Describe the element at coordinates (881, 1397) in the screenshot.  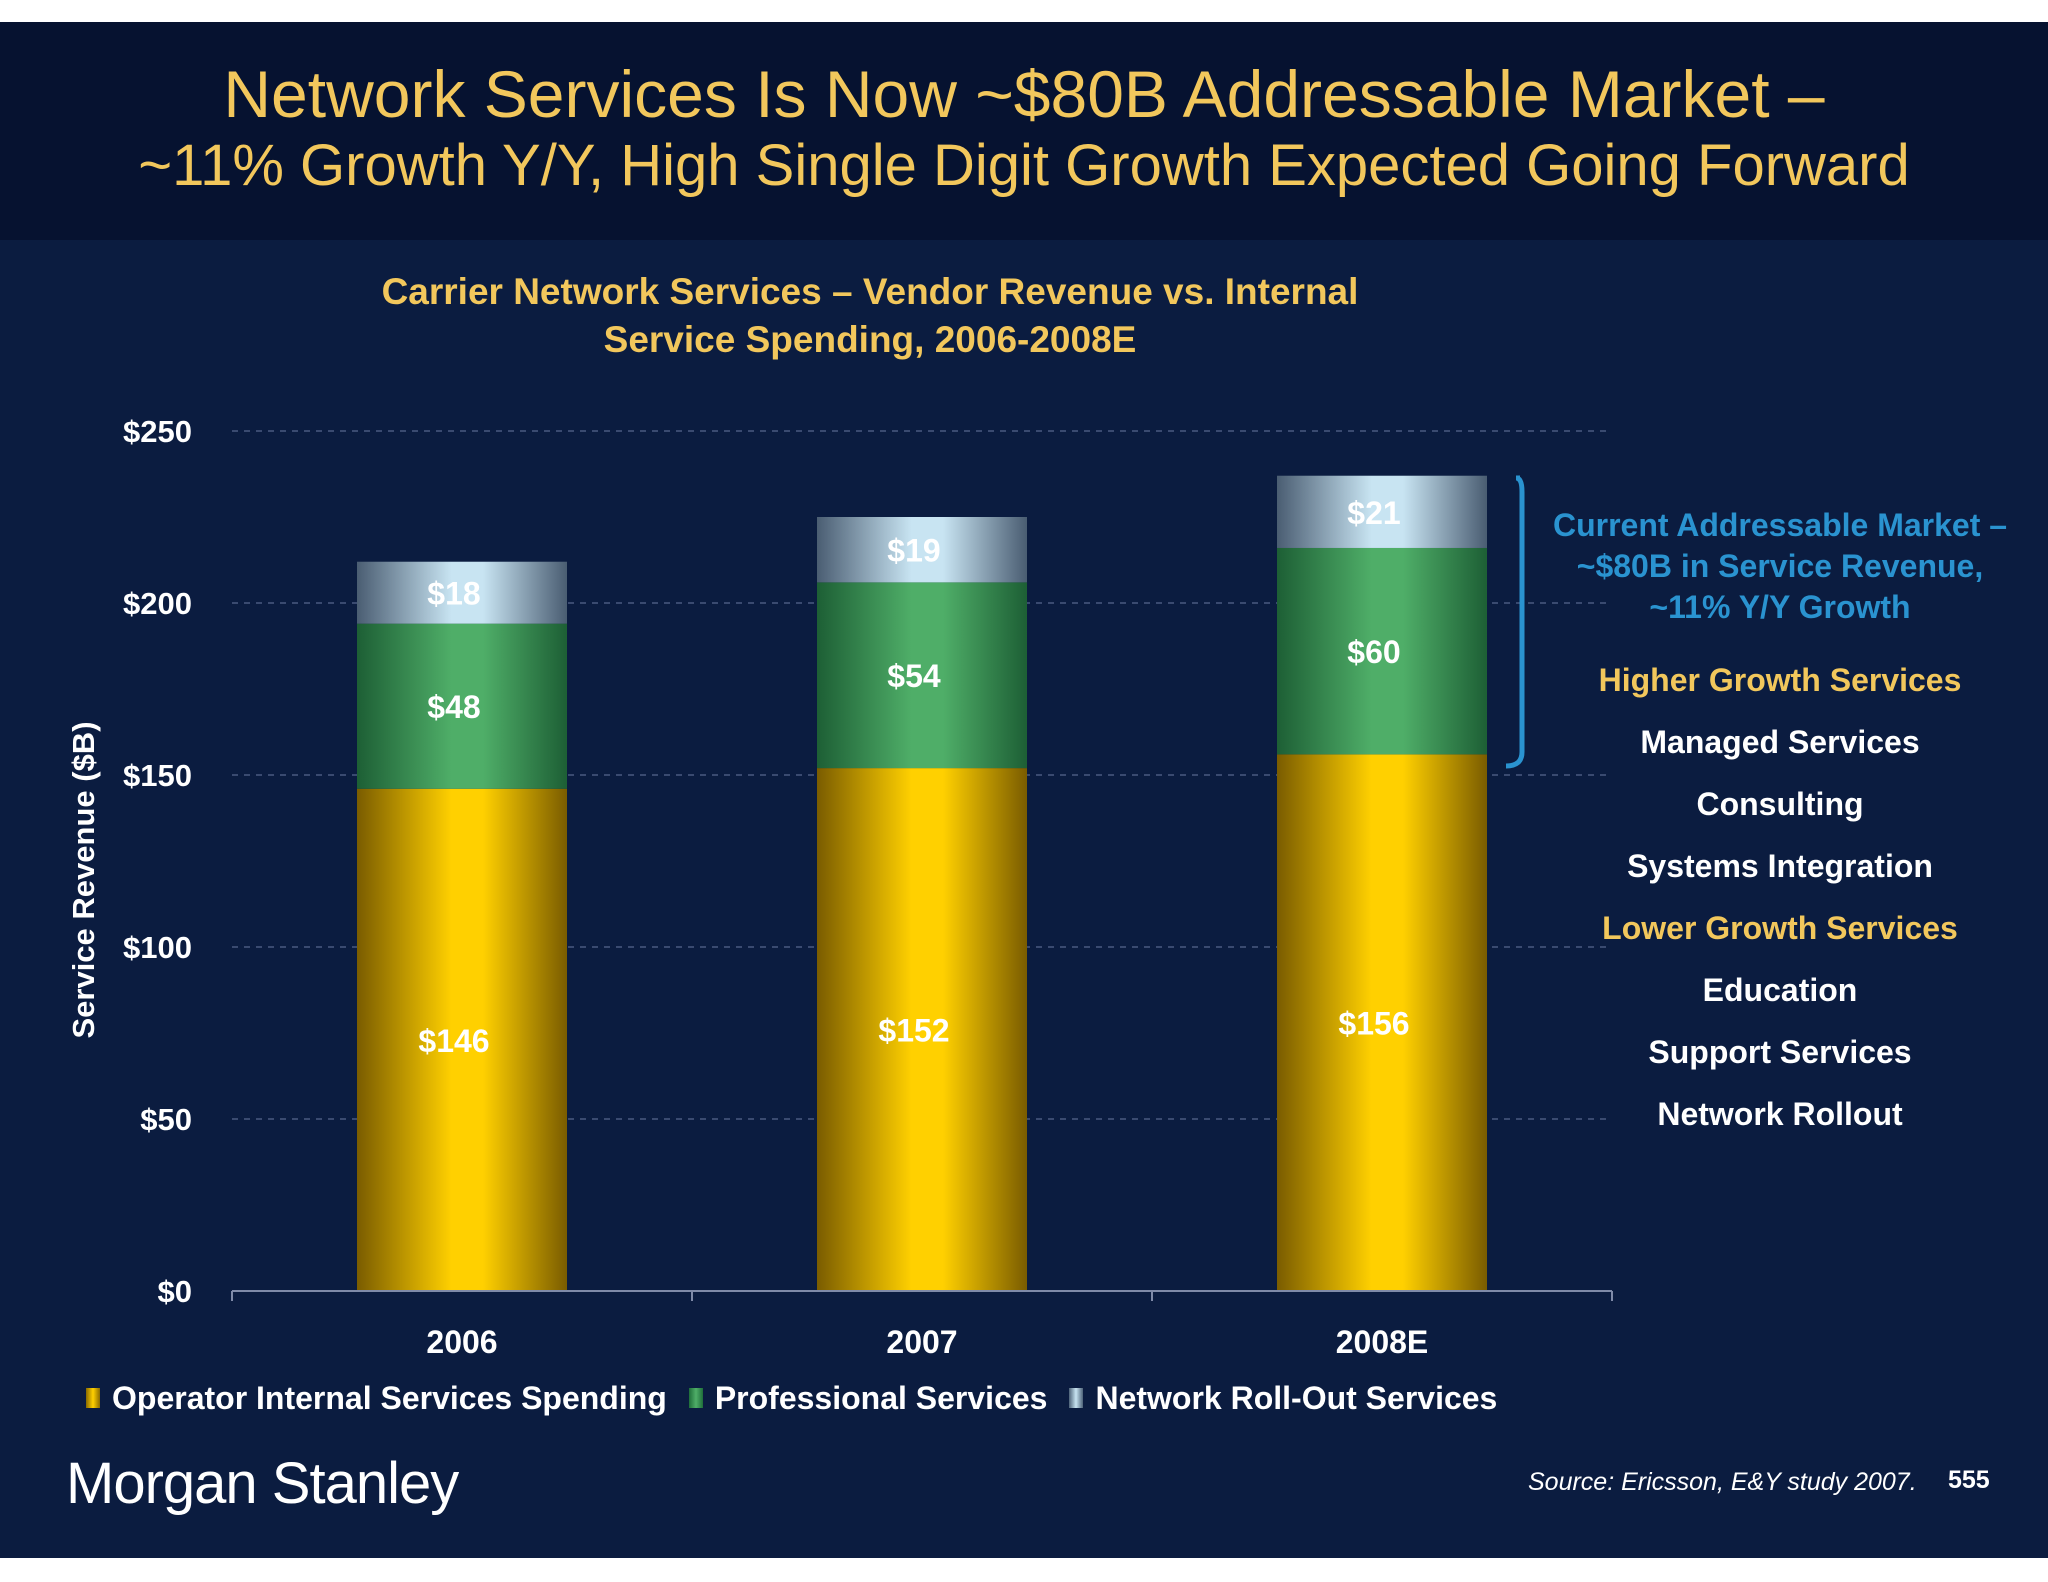
I see `legend-label: Professional Services` at that location.